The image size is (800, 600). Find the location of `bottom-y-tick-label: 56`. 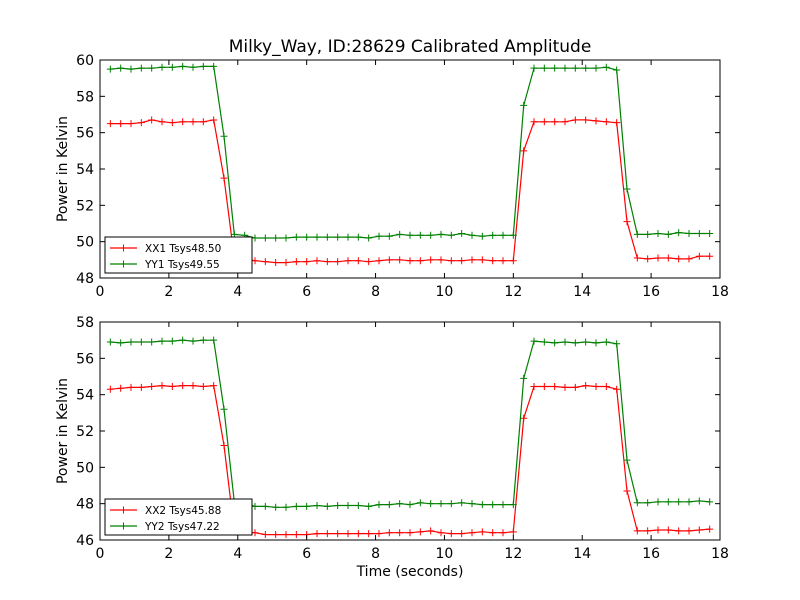

bottom-y-tick-label: 56 is located at coordinates (85, 359).